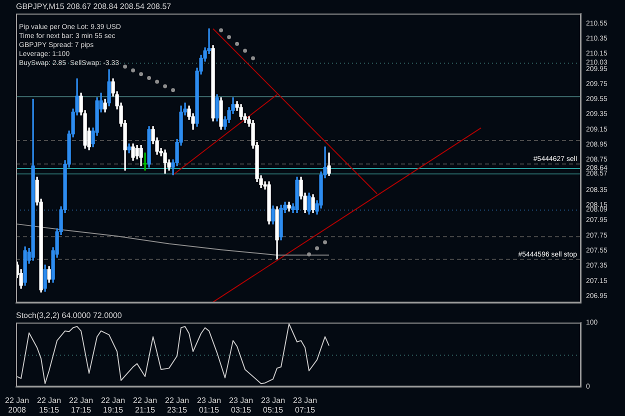  I want to click on x-tick-label: 22 Jan 17:15, so click(81, 405).